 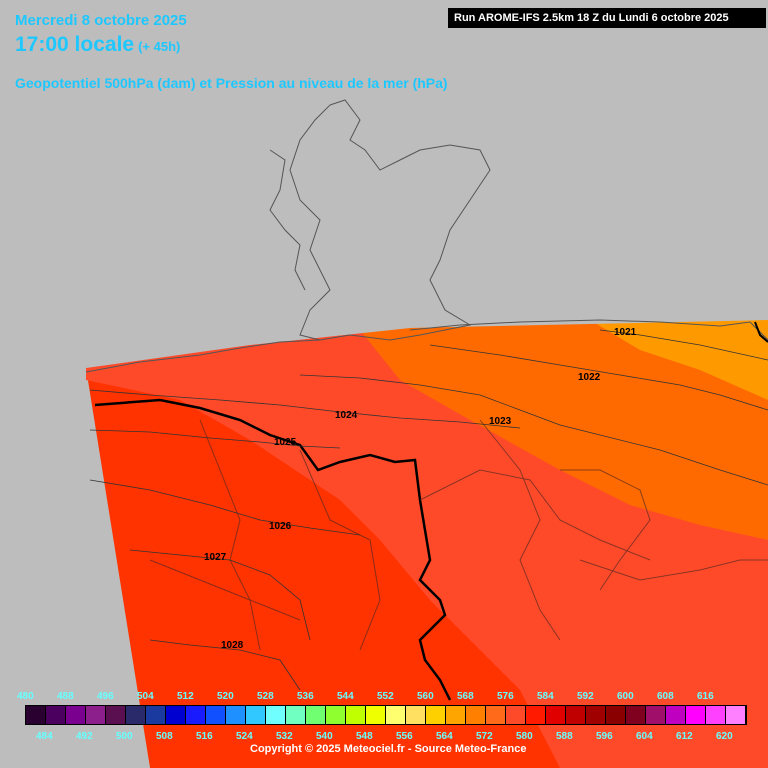 What do you see at coordinates (124, 736) in the screenshot?
I see `legend-bottom-label: 500` at bounding box center [124, 736].